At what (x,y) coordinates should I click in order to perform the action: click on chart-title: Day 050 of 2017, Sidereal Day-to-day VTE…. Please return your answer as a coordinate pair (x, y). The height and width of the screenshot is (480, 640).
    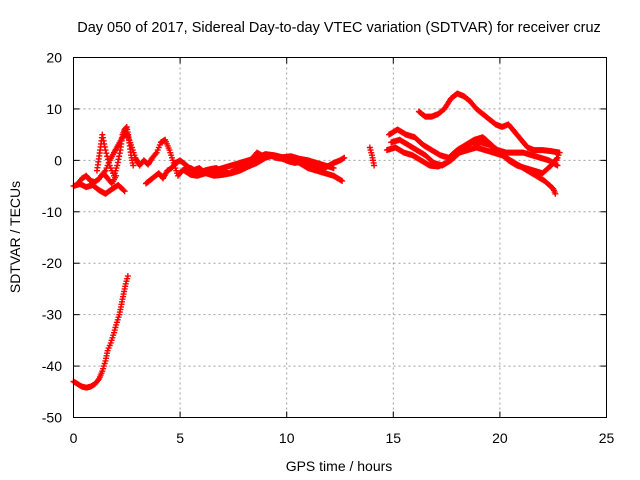
    Looking at the image, I should click on (339, 28).